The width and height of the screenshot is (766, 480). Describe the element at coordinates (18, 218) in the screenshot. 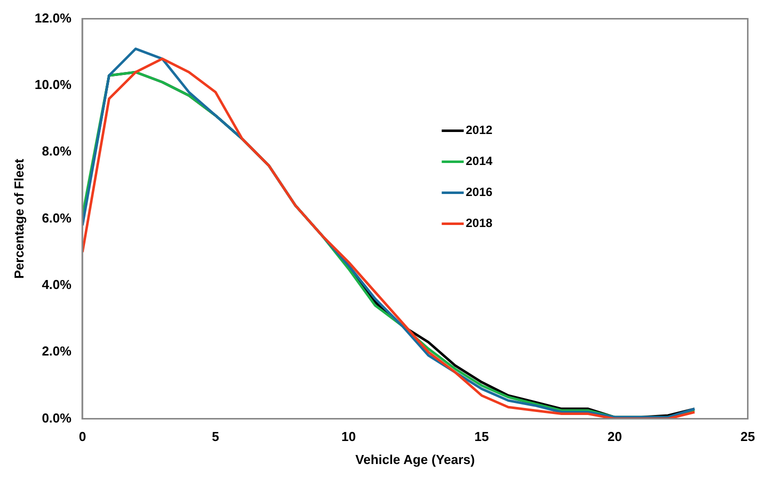

I see `y-axis-title: Percentage of Fleet` at that location.